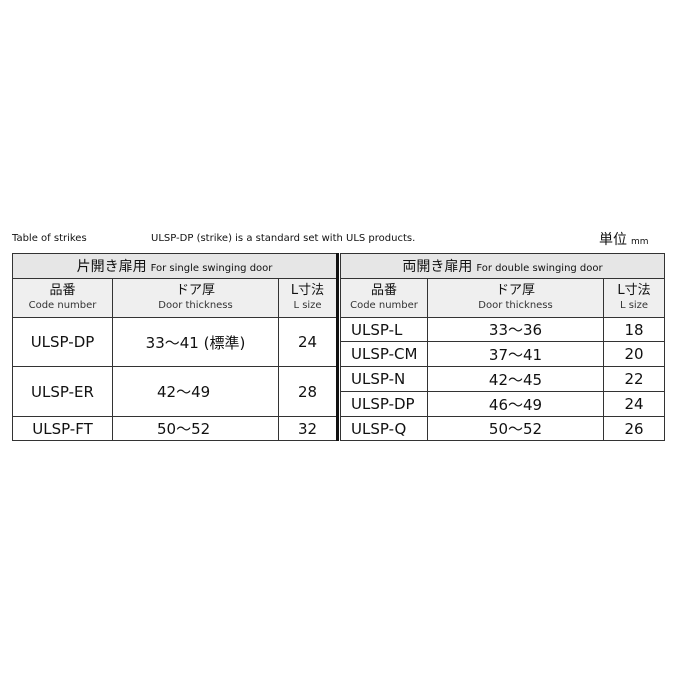 Image resolution: width=678 pixels, height=678 pixels. Describe the element at coordinates (502, 266) in the screenshot. I see `section-title: 両開き扉用 For double swinging door` at that location.